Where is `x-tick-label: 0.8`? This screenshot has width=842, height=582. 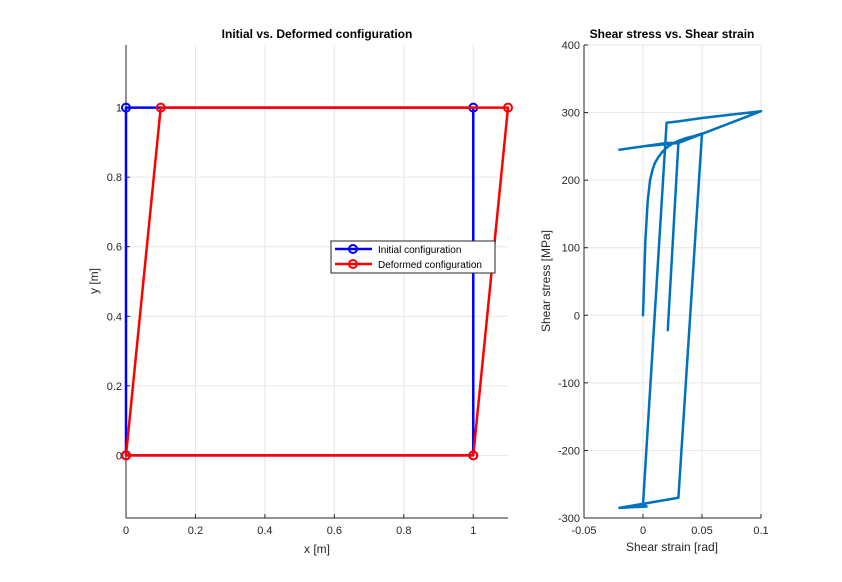
x-tick-label: 0.8 is located at coordinates (403, 531).